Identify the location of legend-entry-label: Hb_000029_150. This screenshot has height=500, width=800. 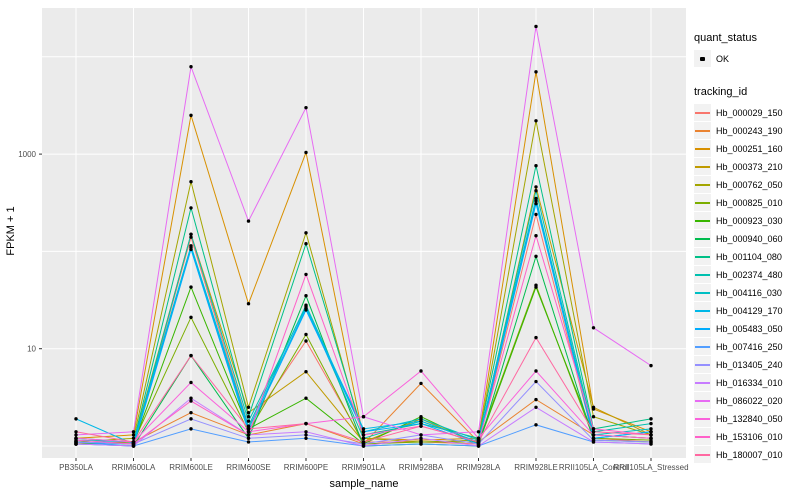
(749, 112).